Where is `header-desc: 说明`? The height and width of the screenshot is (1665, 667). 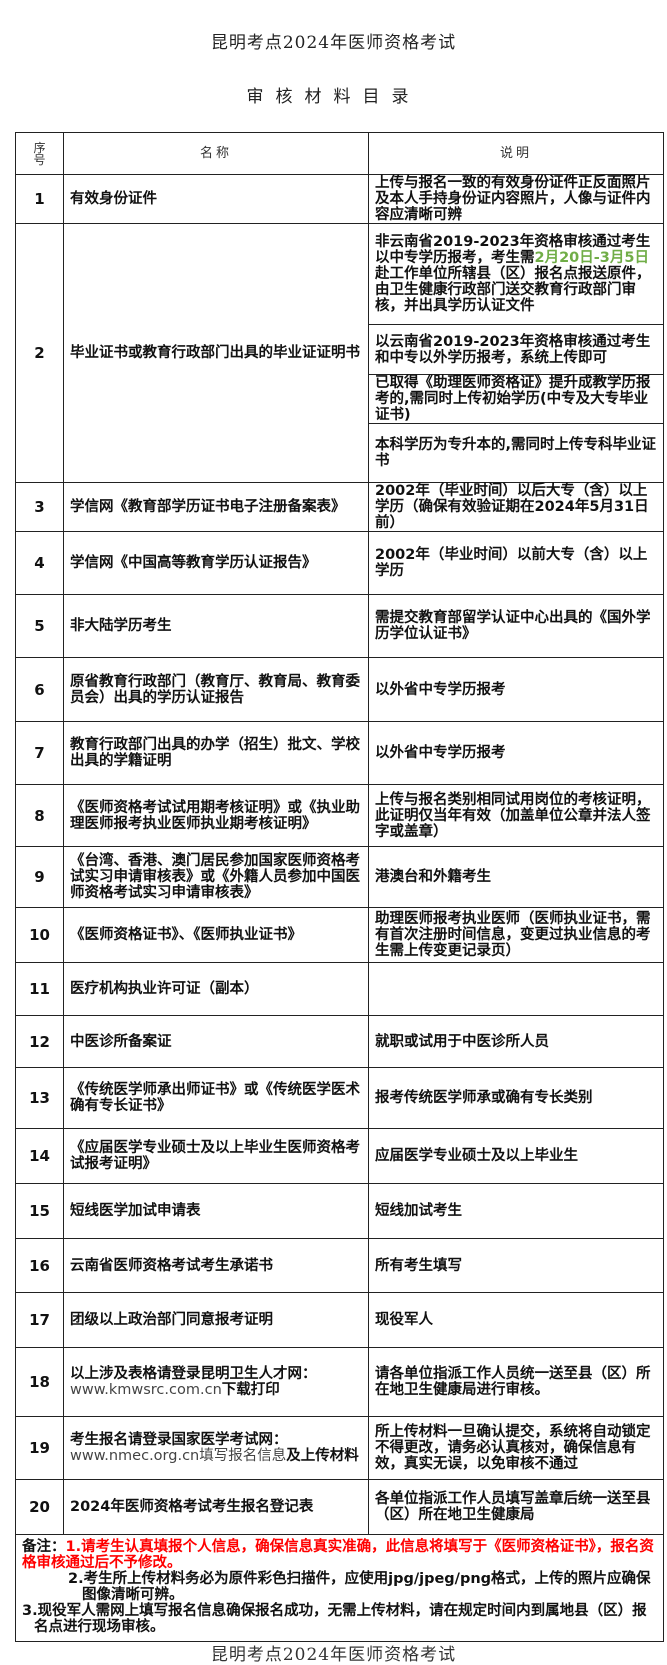
header-desc: 说明 is located at coordinates (516, 153).